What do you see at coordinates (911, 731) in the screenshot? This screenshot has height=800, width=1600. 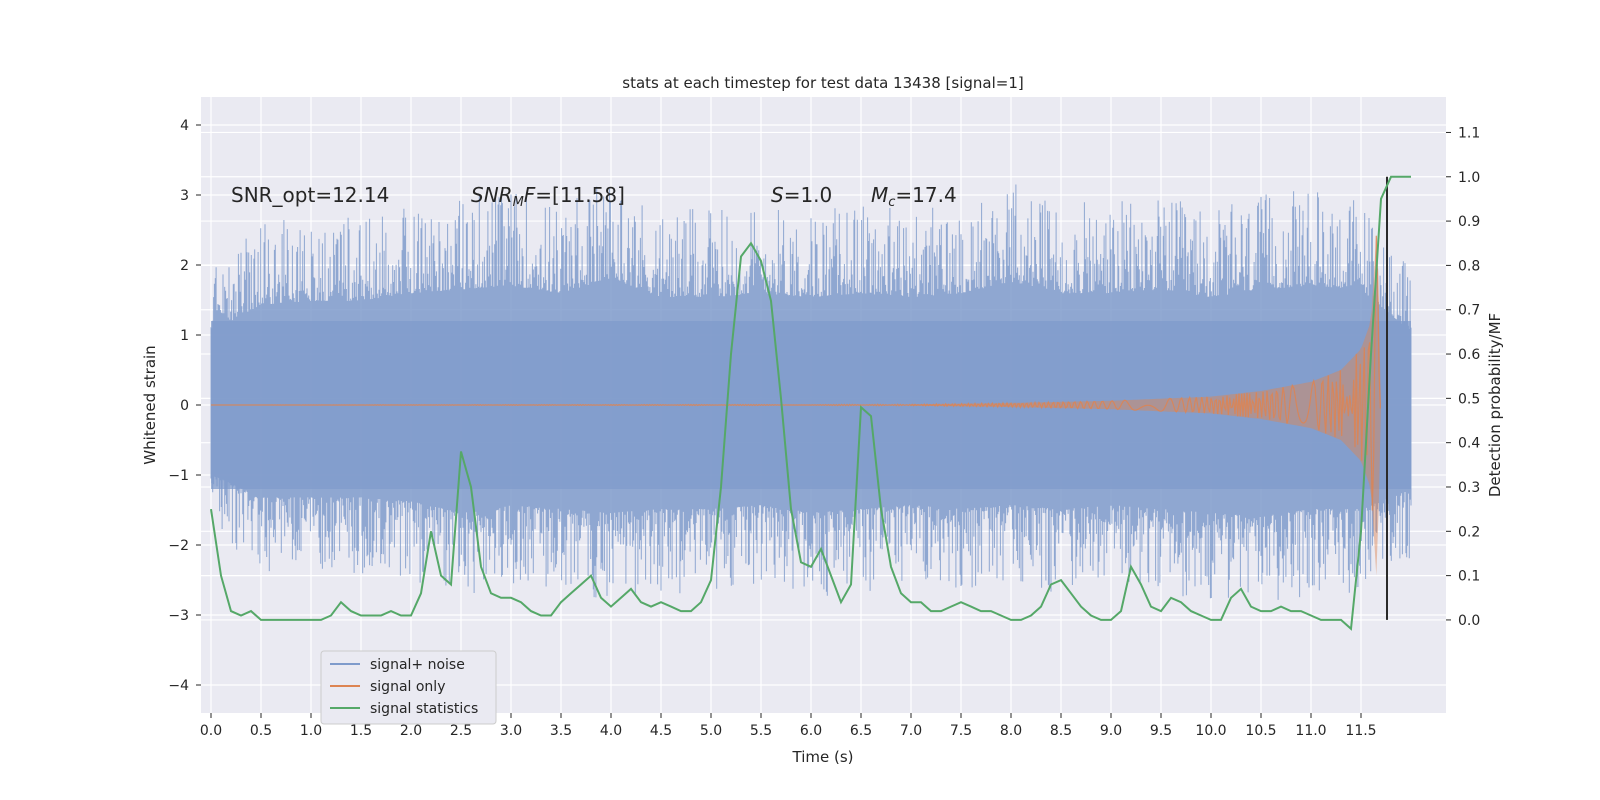 I see `x-tick-label: 7.0` at bounding box center [911, 731].